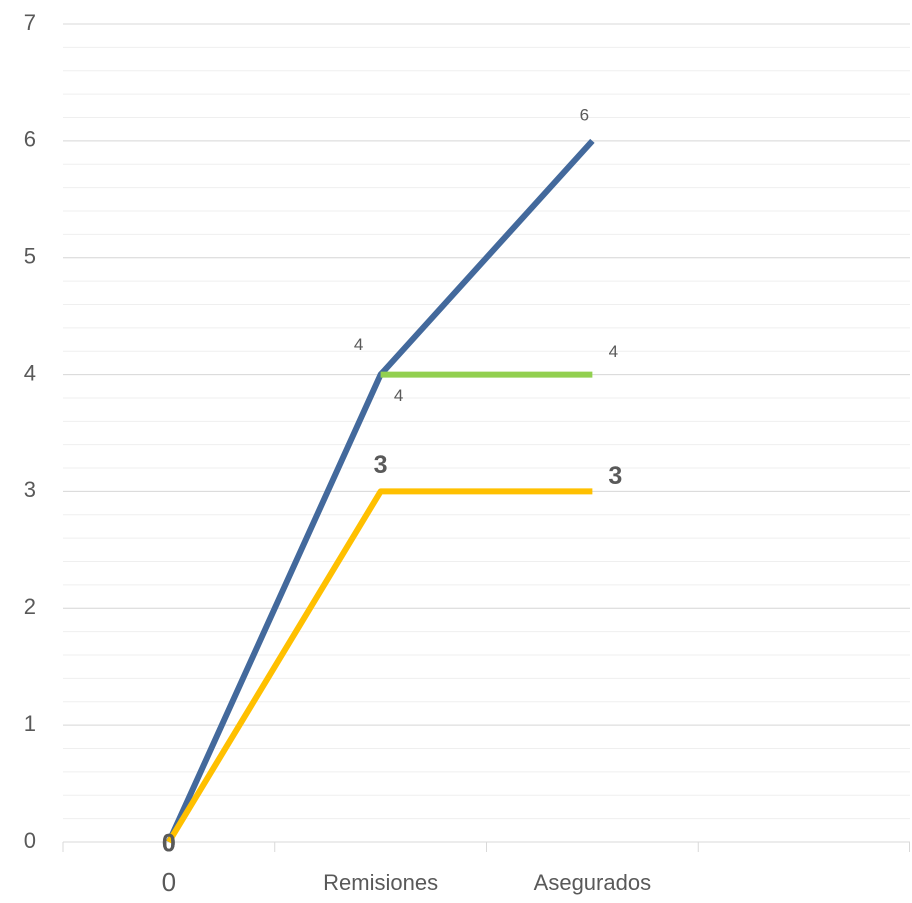 The width and height of the screenshot is (912, 903). What do you see at coordinates (30, 723) in the screenshot?
I see `y-tick-label: 1` at bounding box center [30, 723].